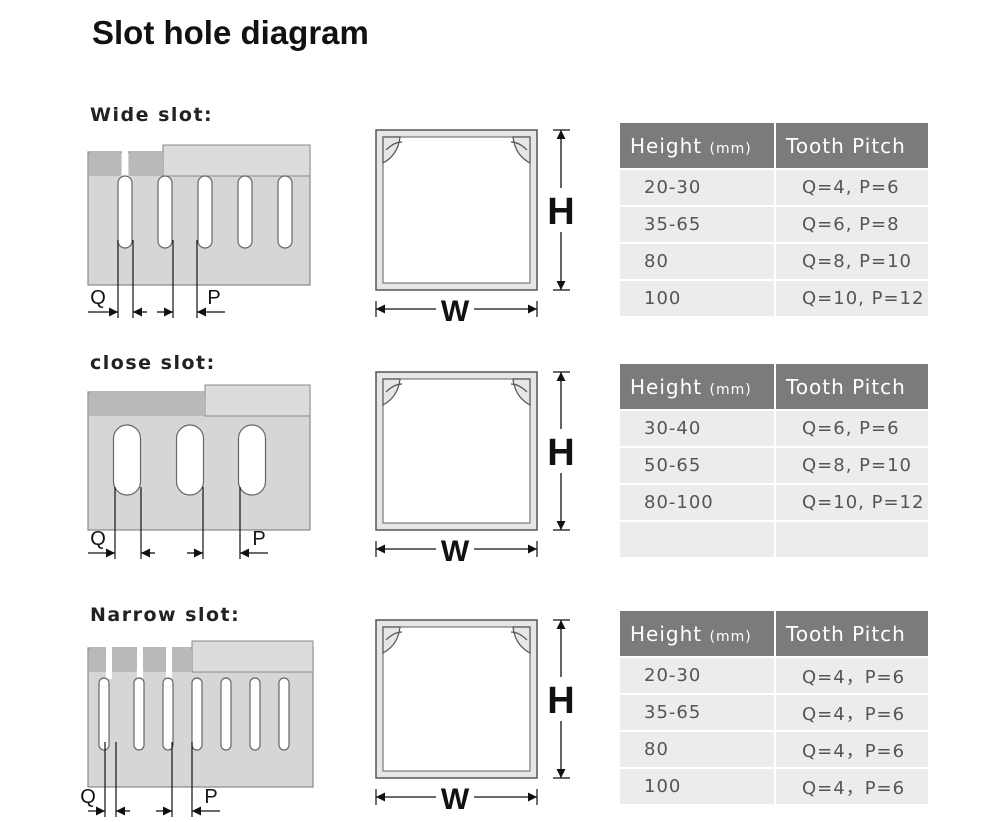  I want to click on narrow-slot-label: Narrow slot:, so click(165, 615).